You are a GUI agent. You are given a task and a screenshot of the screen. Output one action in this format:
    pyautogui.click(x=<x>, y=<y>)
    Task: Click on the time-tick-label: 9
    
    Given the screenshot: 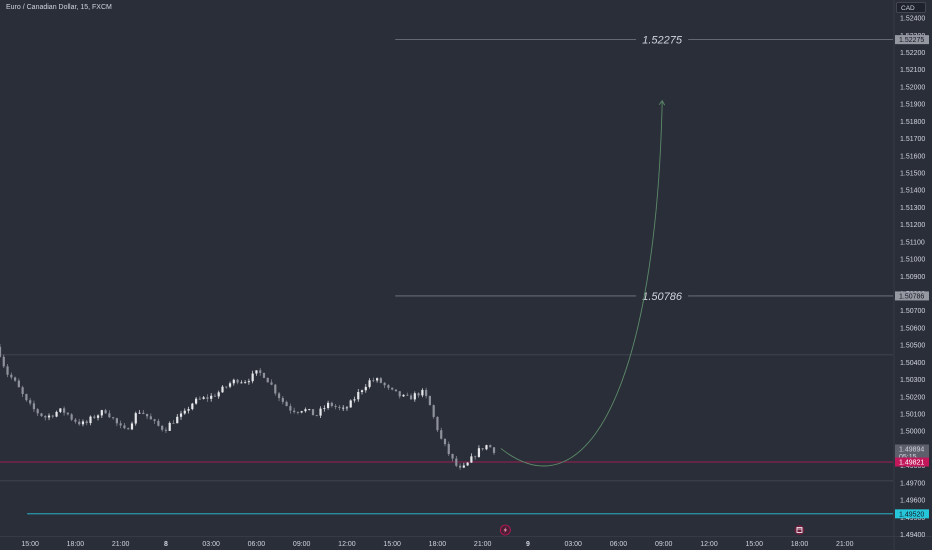 What is the action you would take?
    pyautogui.click(x=528, y=544)
    